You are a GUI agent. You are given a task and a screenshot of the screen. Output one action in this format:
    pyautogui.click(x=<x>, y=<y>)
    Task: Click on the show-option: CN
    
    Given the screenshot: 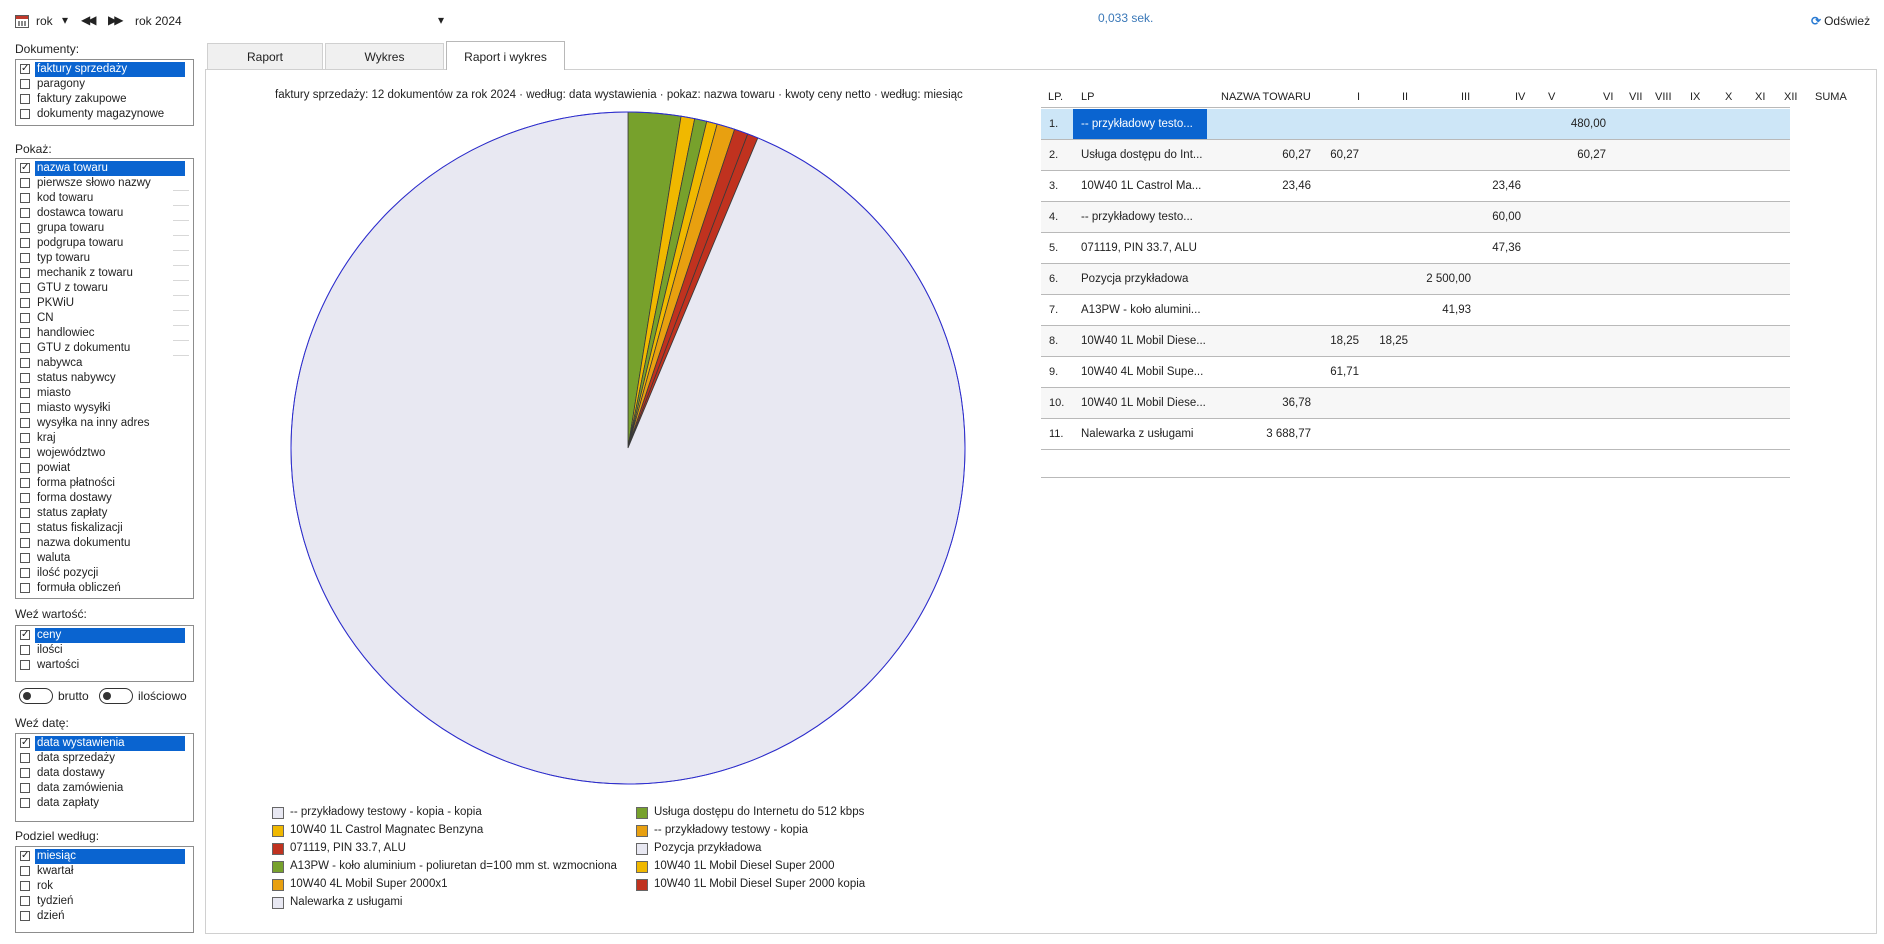 What is the action you would take?
    pyautogui.click(x=104, y=318)
    